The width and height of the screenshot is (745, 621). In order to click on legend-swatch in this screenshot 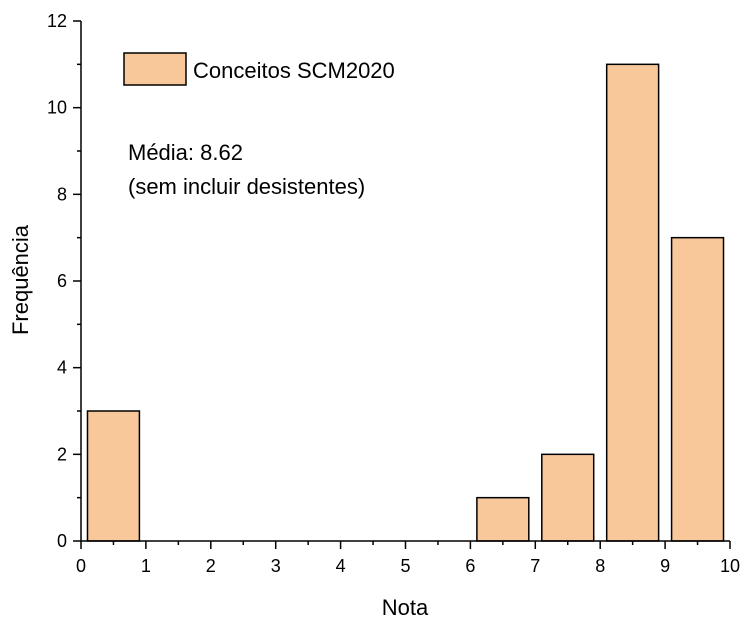, I will do `click(155, 69)`.